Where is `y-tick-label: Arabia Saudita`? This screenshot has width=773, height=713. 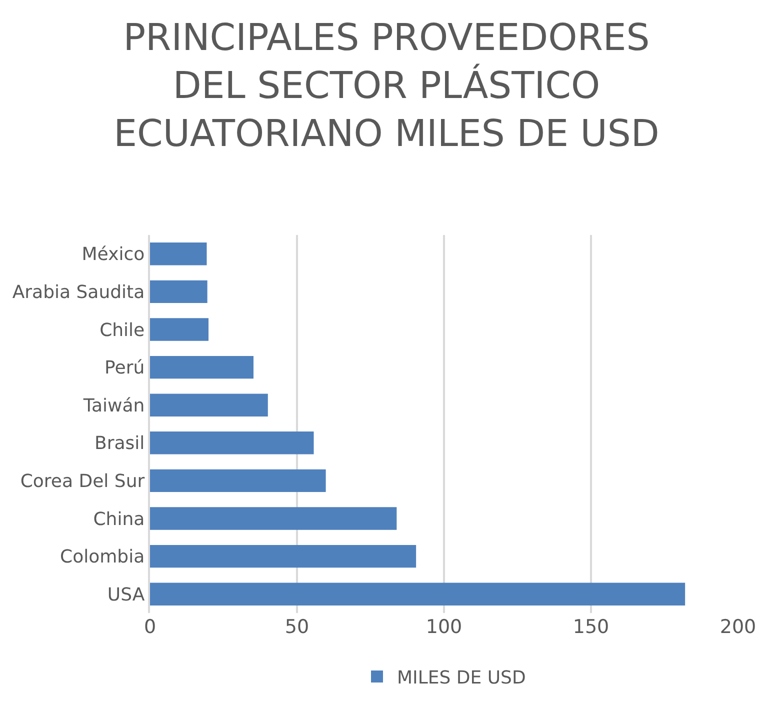
y-tick-label: Arabia Saudita is located at coordinates (78, 292).